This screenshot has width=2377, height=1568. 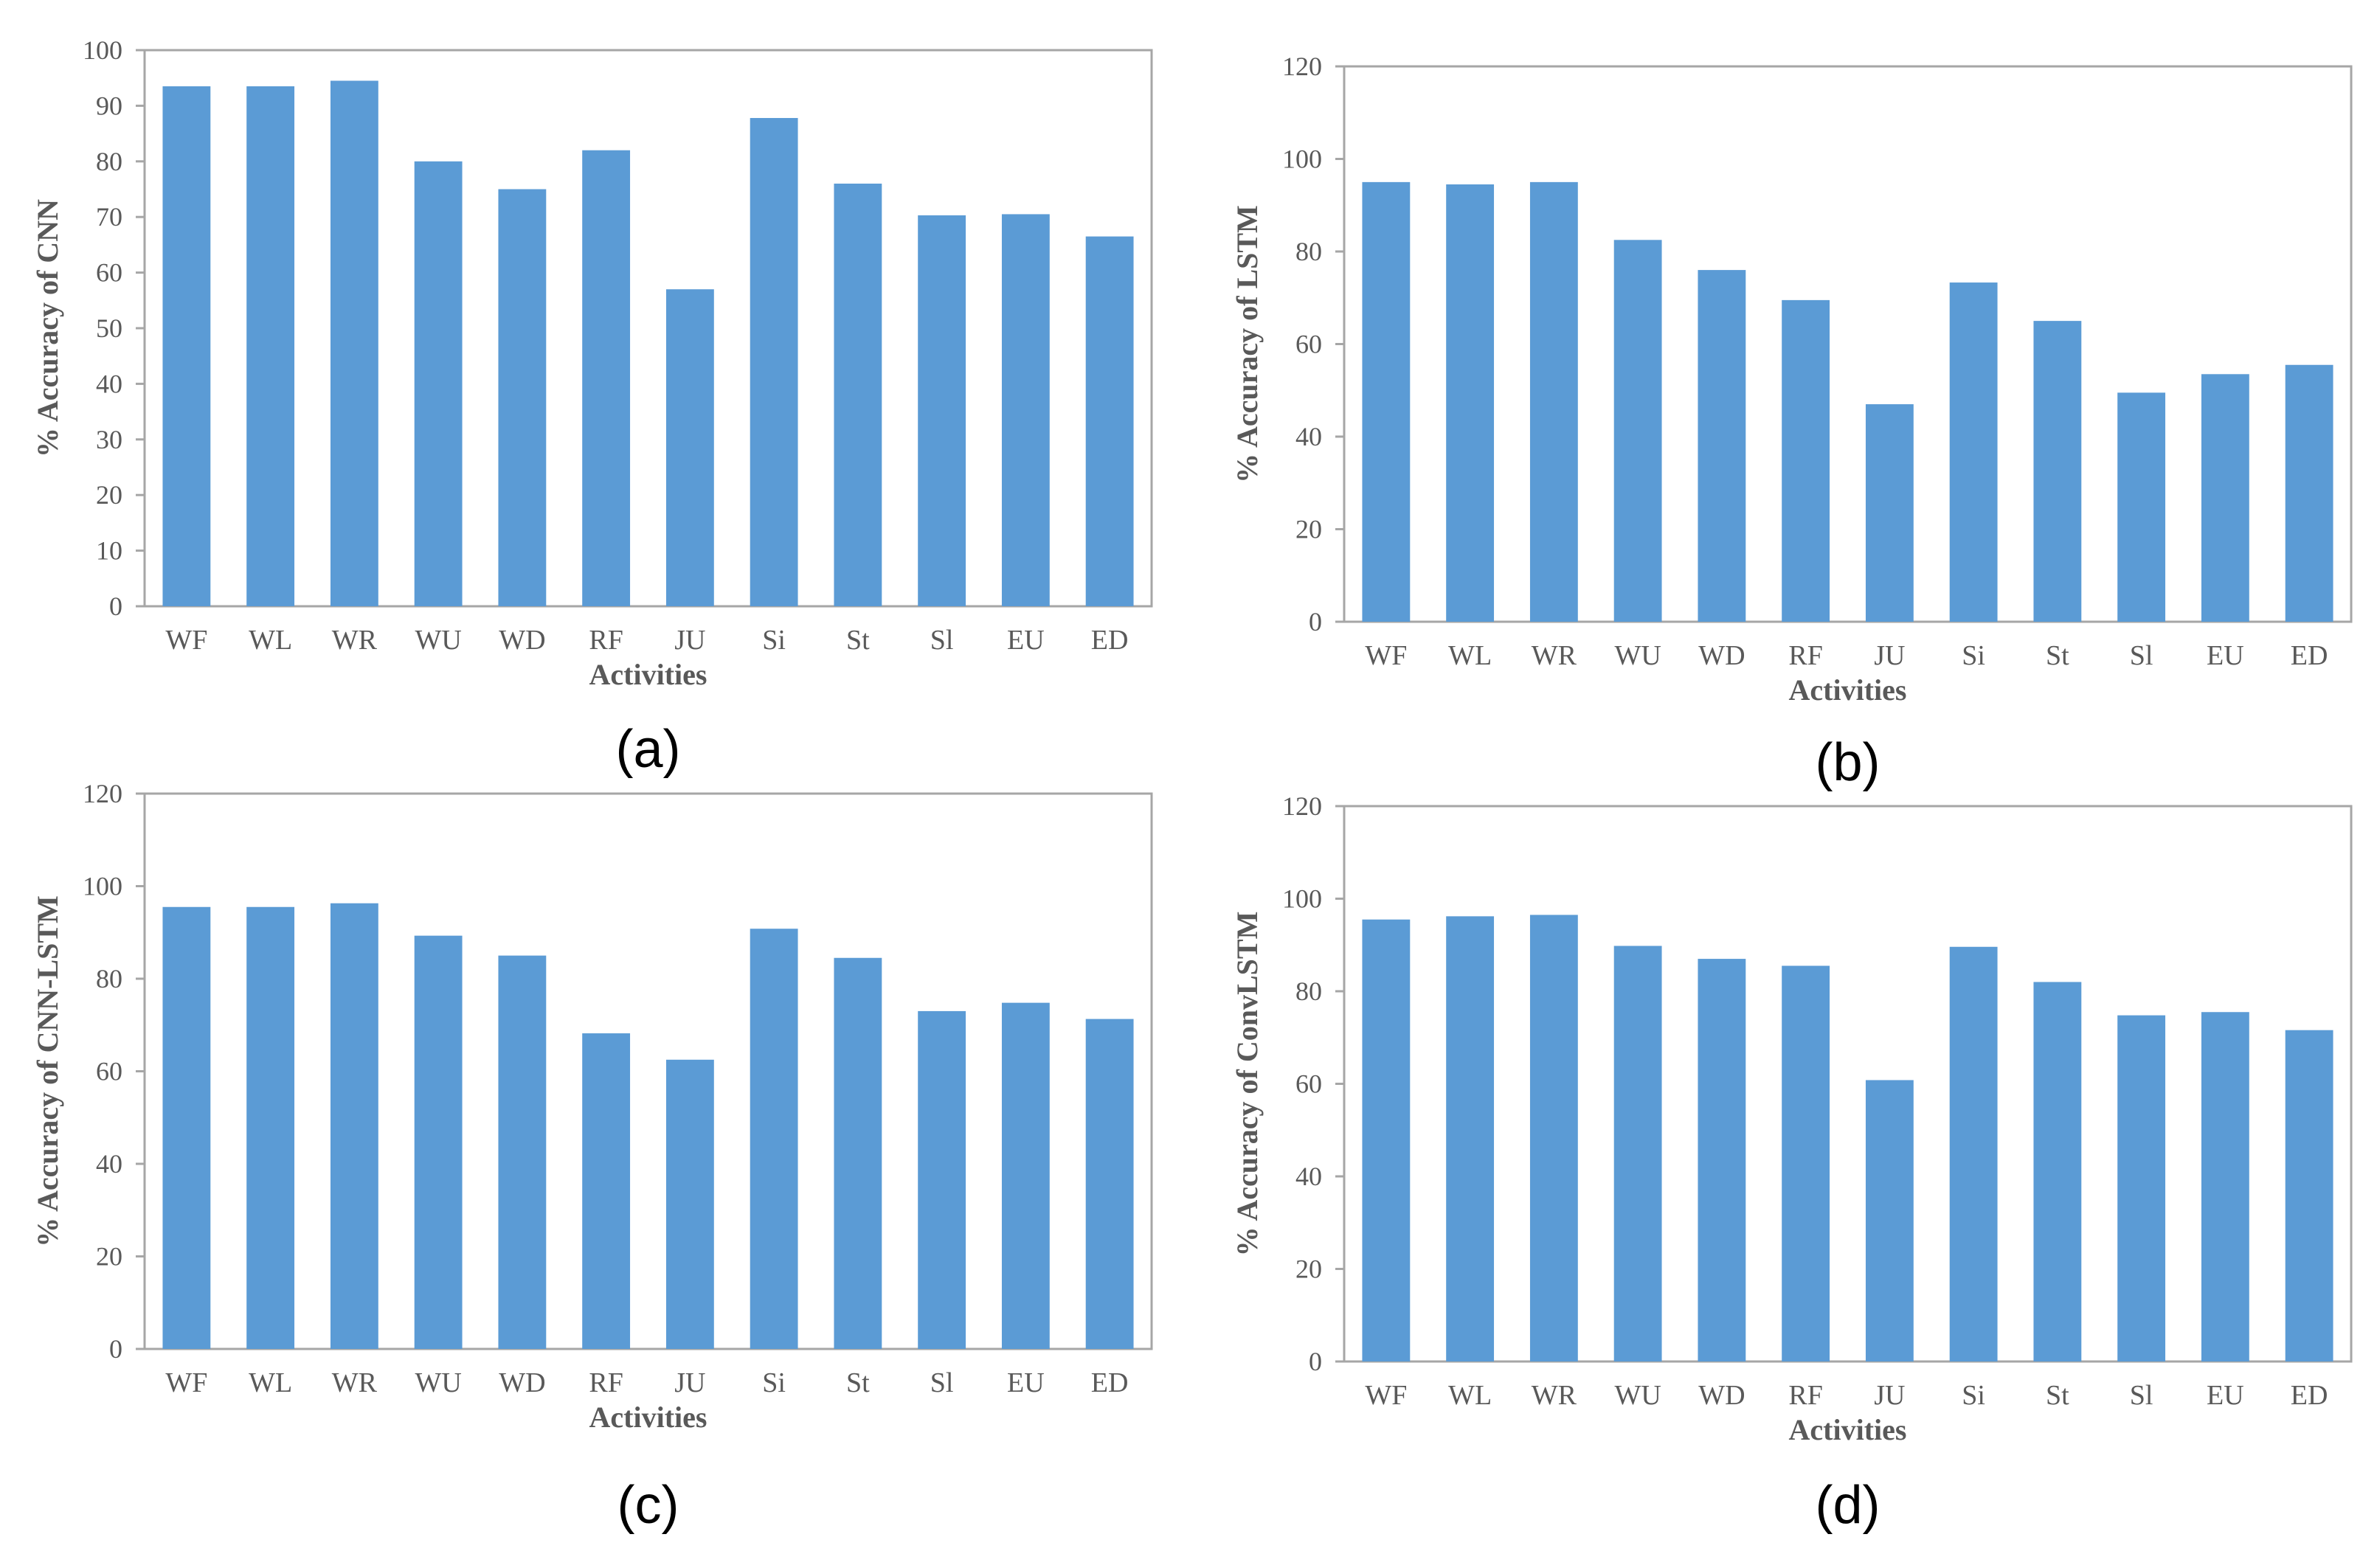 What do you see at coordinates (109, 217) in the screenshot?
I see `y-tick-label: 70` at bounding box center [109, 217].